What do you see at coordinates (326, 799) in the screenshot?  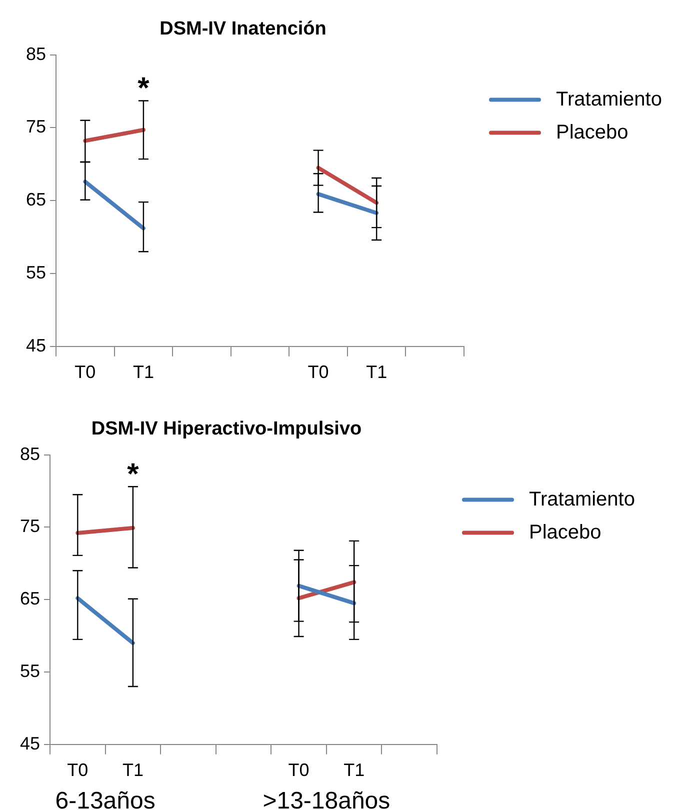 I see `text: >13-18años` at bounding box center [326, 799].